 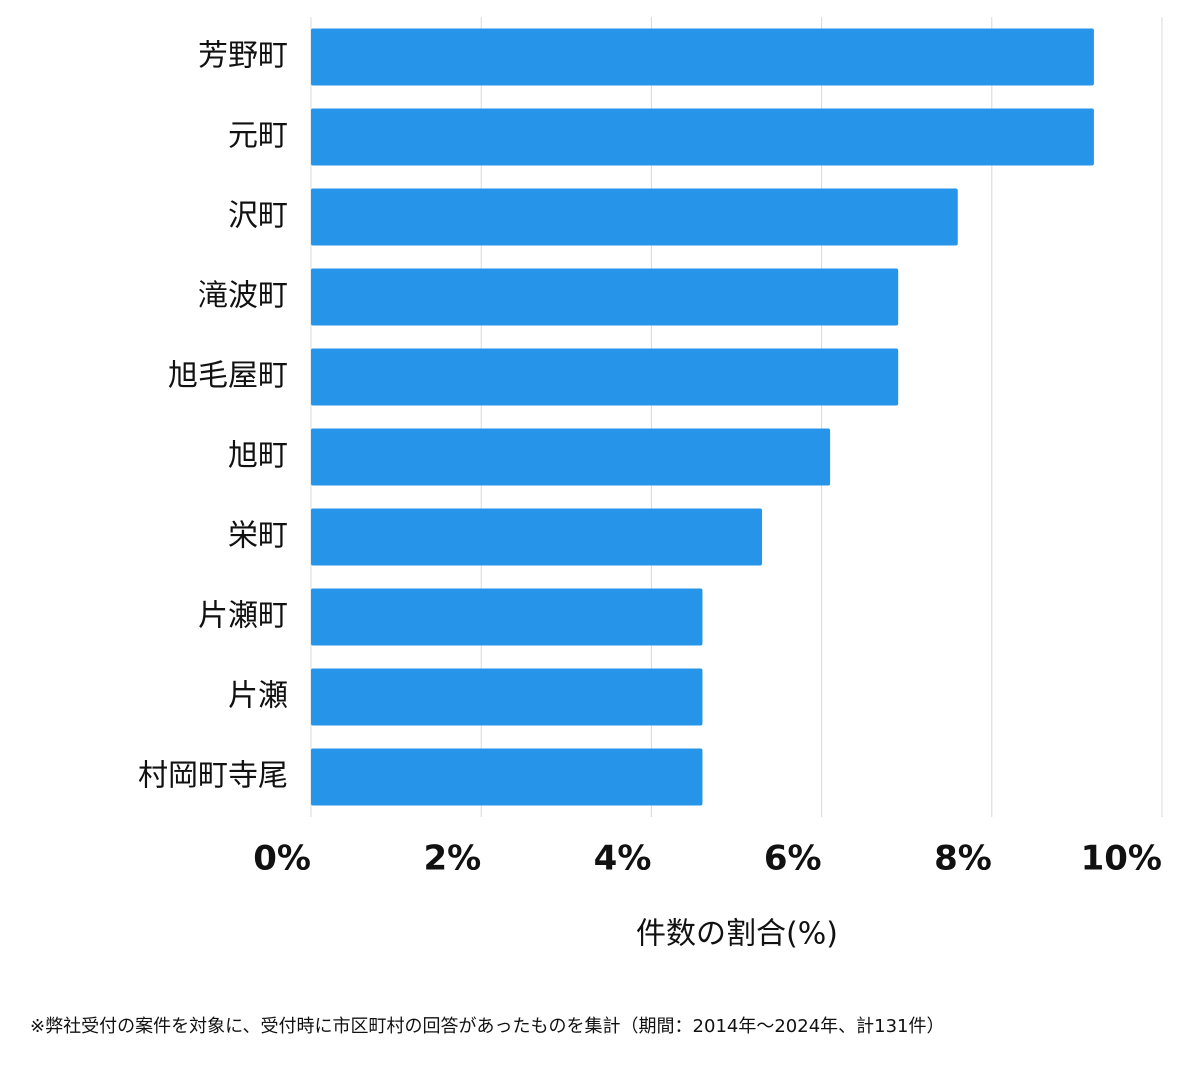 What do you see at coordinates (452, 859) in the screenshot?
I see `x-tick-label: 2%` at bounding box center [452, 859].